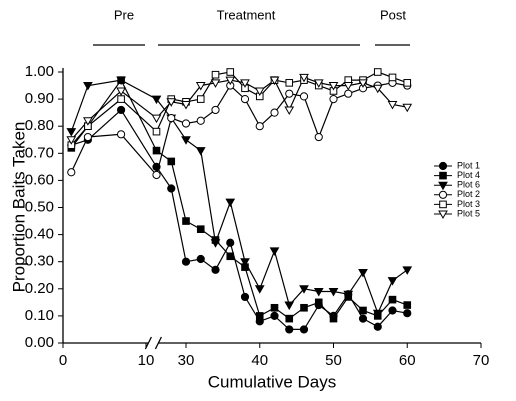 The image size is (516, 401). I want to click on y-axis-title: Proportion Baits Taken, so click(18, 207).